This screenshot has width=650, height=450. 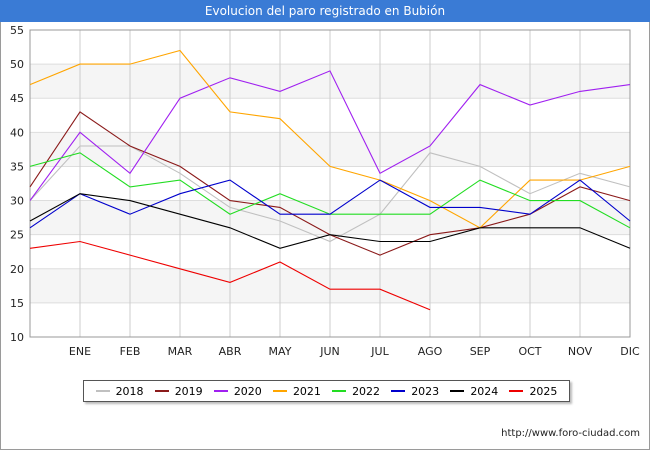 What do you see at coordinates (230, 351) in the screenshot?
I see `x-tick-label: ABR` at bounding box center [230, 351].